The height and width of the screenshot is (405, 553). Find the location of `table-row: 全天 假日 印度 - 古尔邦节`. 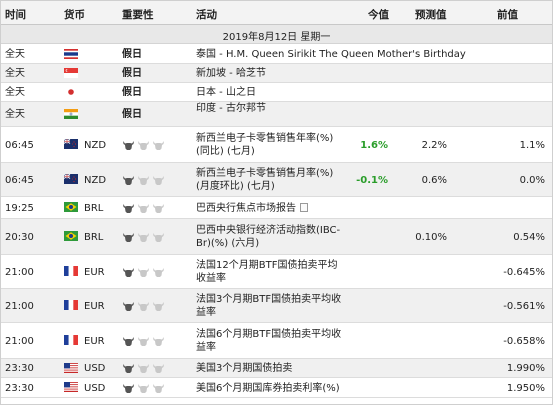

table-row: 全天 假日 印度 - 古尔邦节 is located at coordinates (276, 114).